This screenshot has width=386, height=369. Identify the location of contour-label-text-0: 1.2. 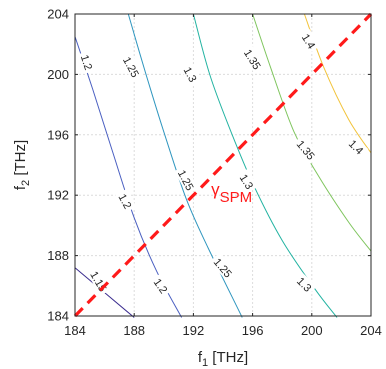
(86, 62).